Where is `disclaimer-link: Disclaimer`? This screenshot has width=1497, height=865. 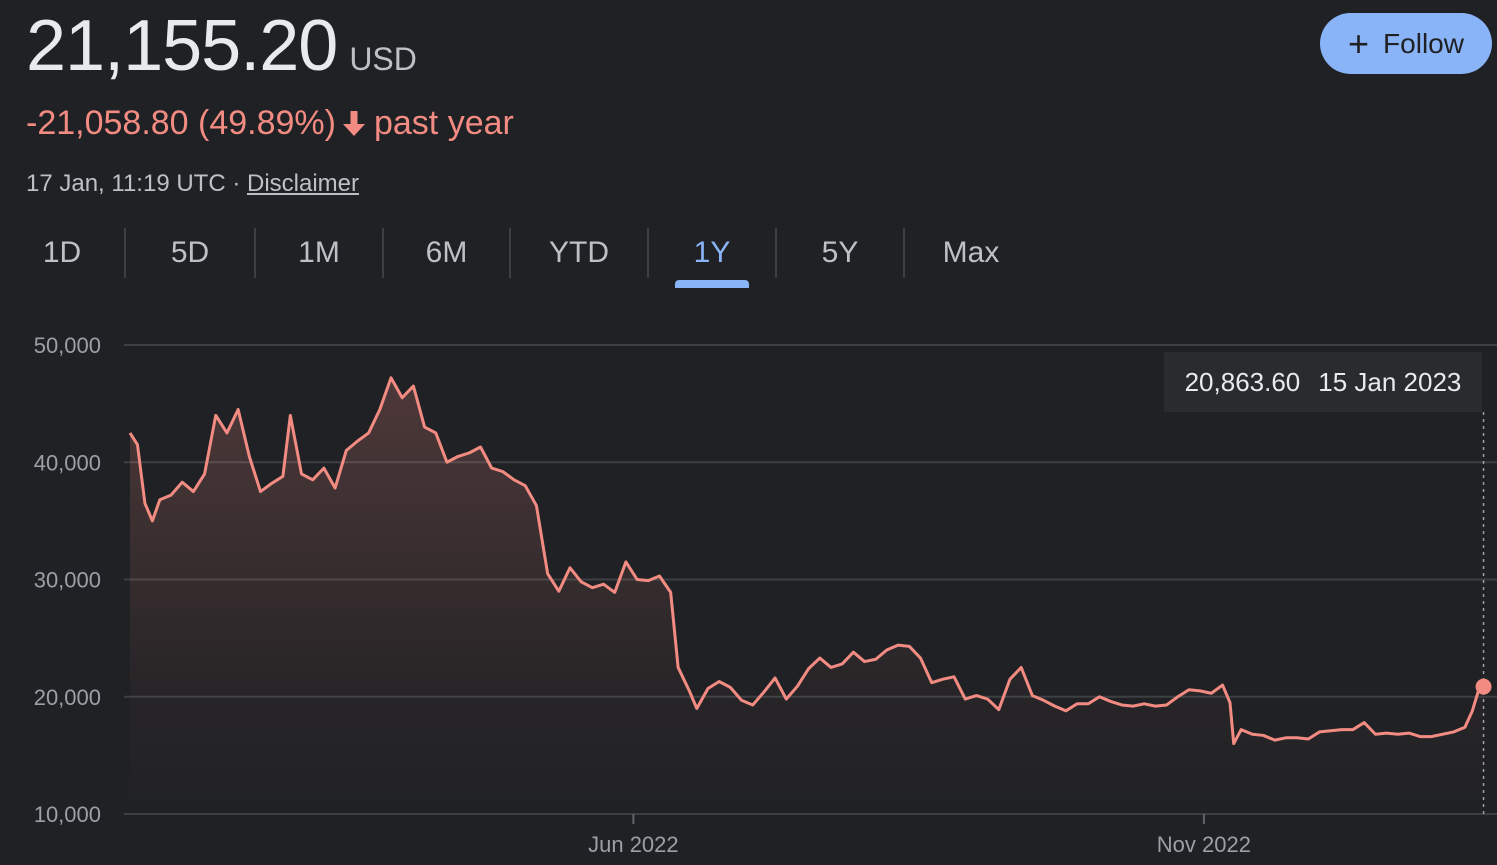 disclaimer-link: Disclaimer is located at coordinates (303, 183).